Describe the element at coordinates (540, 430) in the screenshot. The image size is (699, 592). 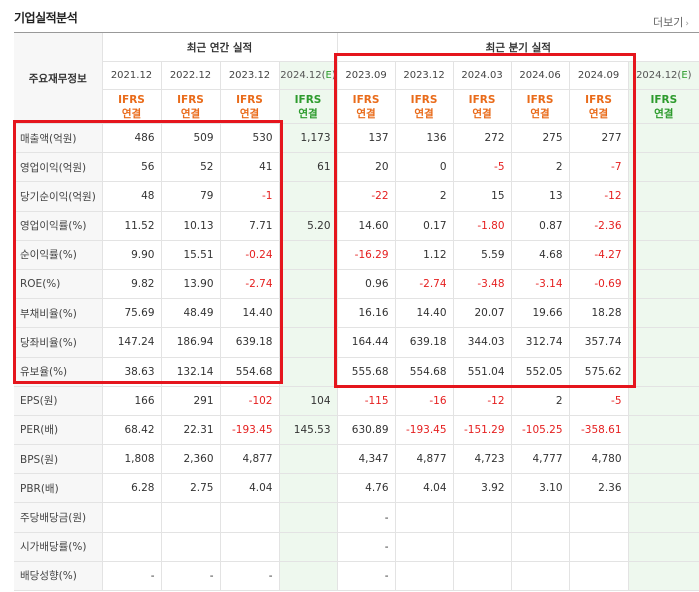
I see `table-cell: -105.25` at that location.